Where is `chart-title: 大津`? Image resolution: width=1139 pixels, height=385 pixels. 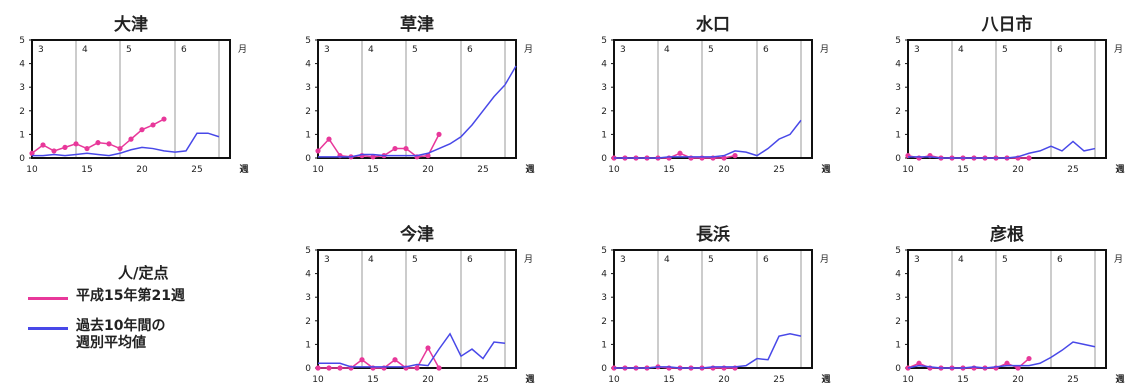 chart-title: 大津 is located at coordinates (131, 24).